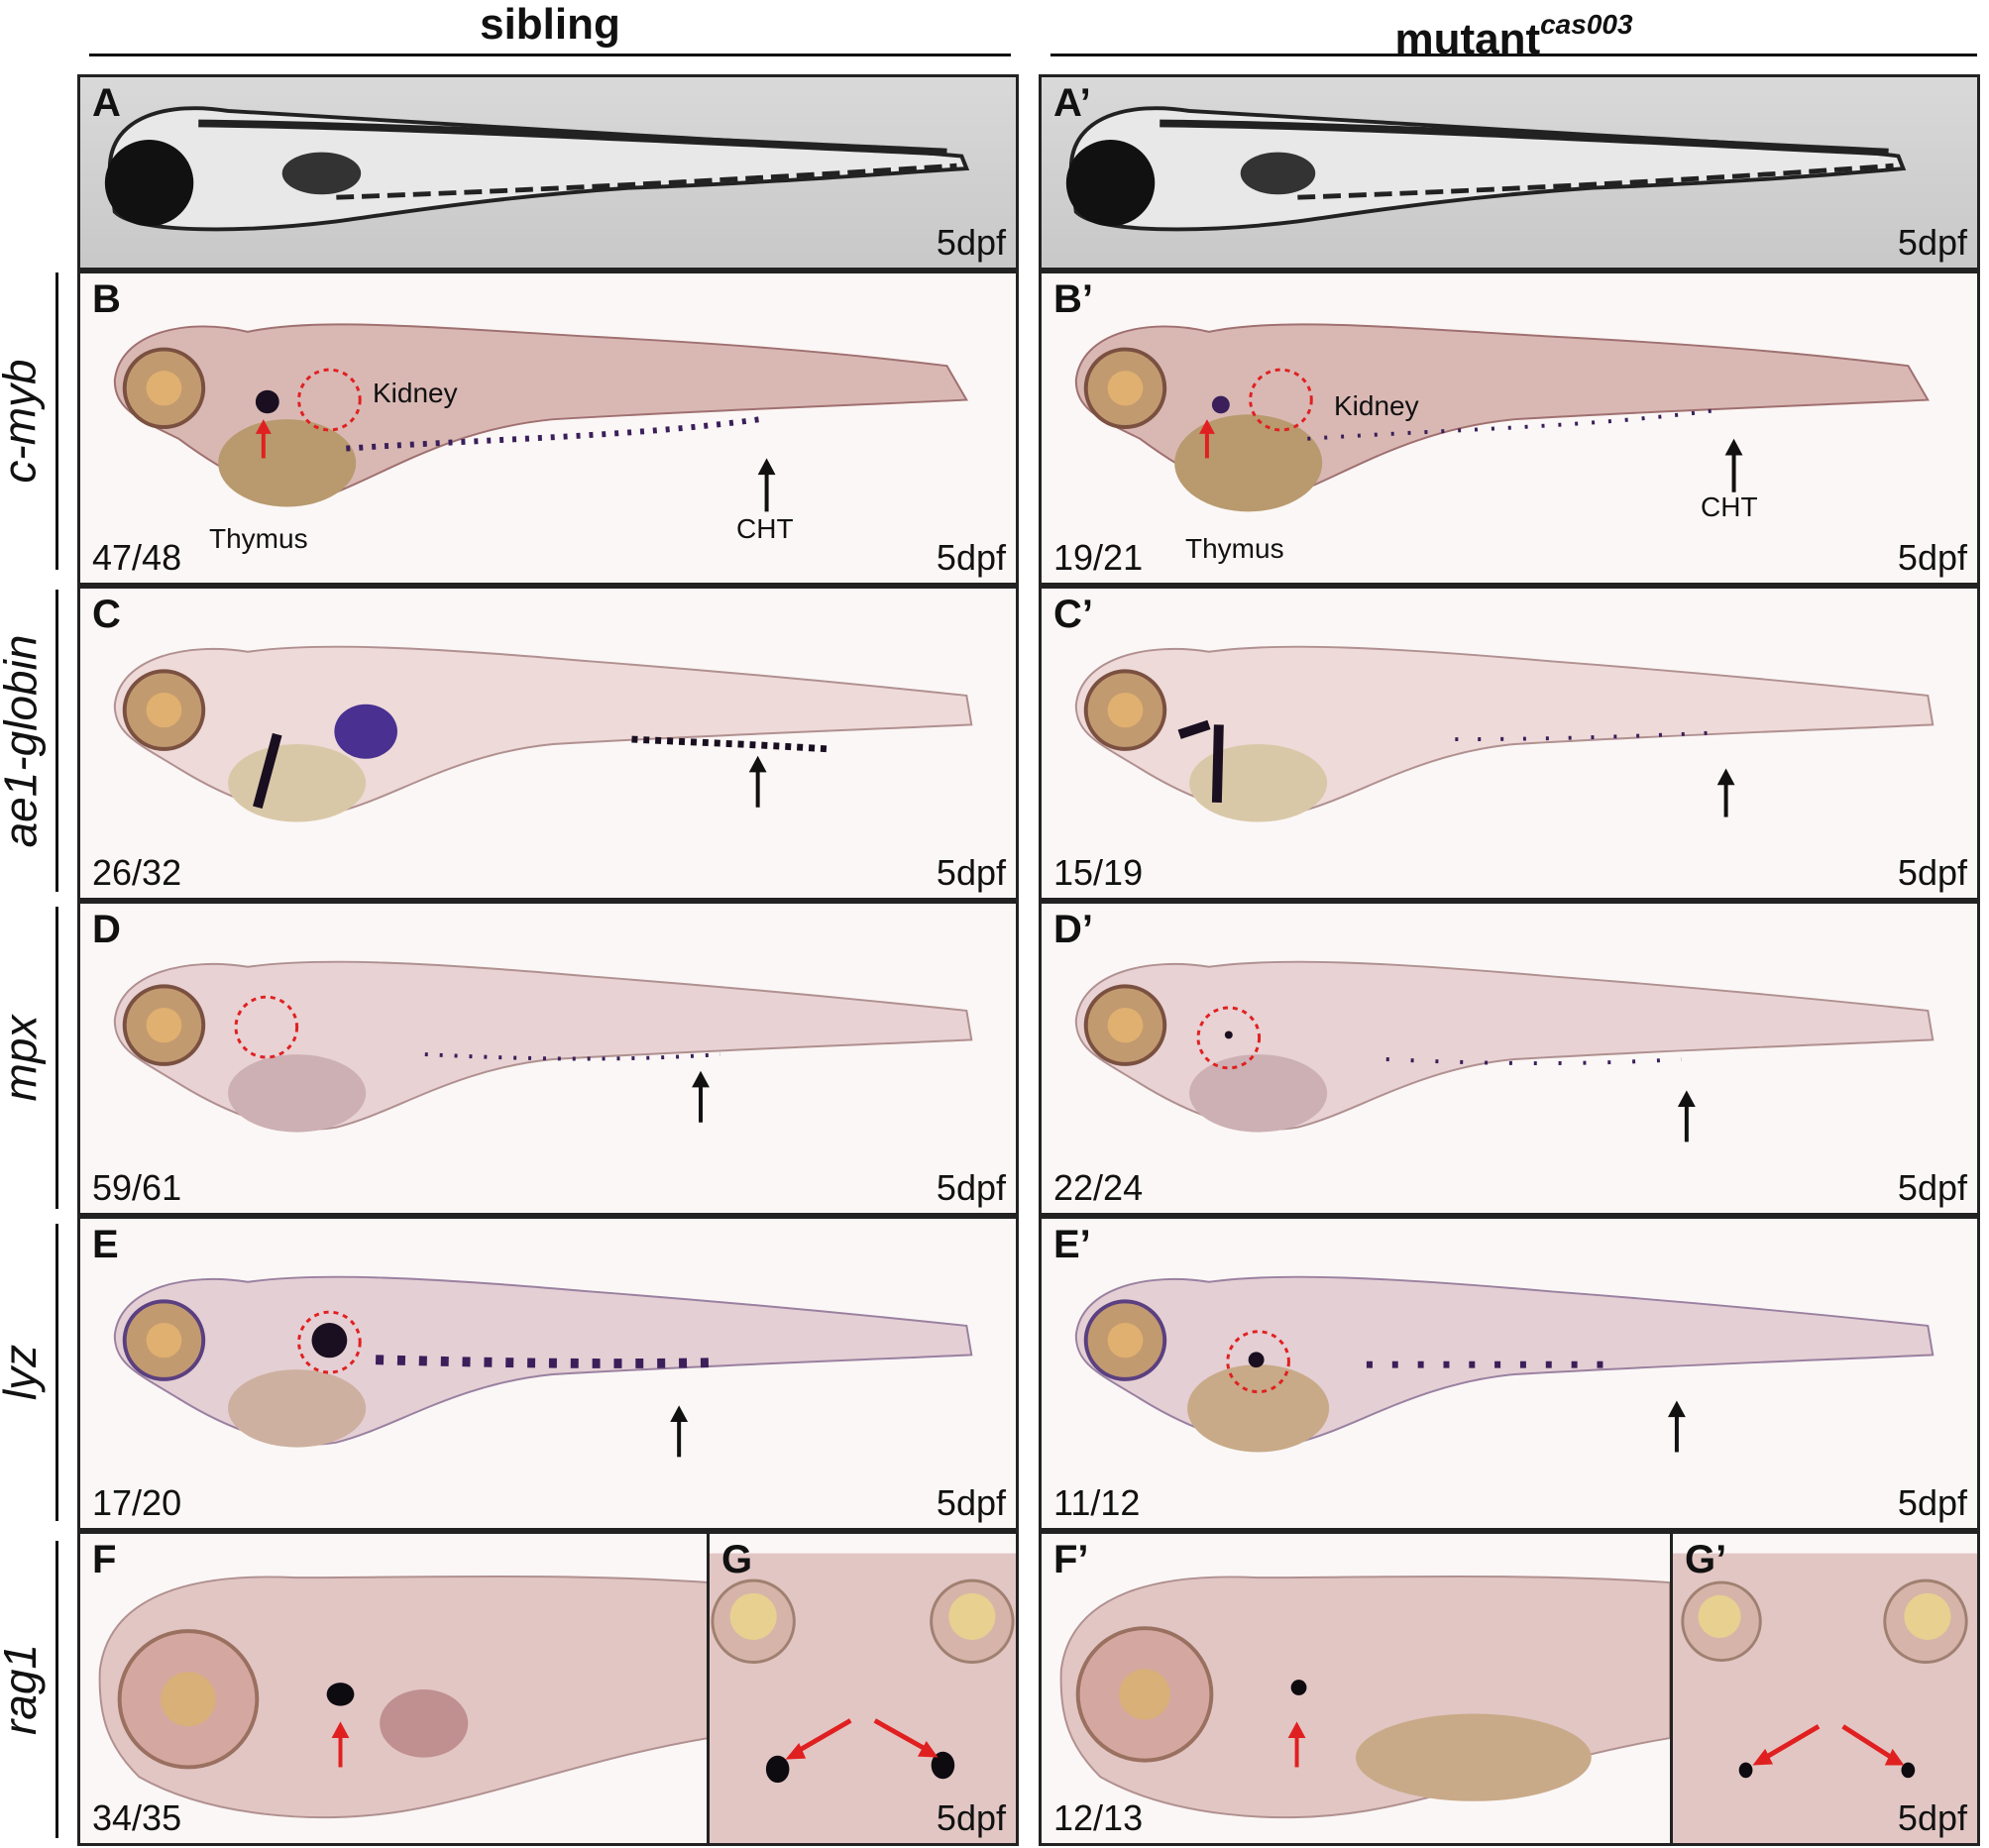  Describe the element at coordinates (106, 930) in the screenshot. I see `panel-letter: D` at that location.